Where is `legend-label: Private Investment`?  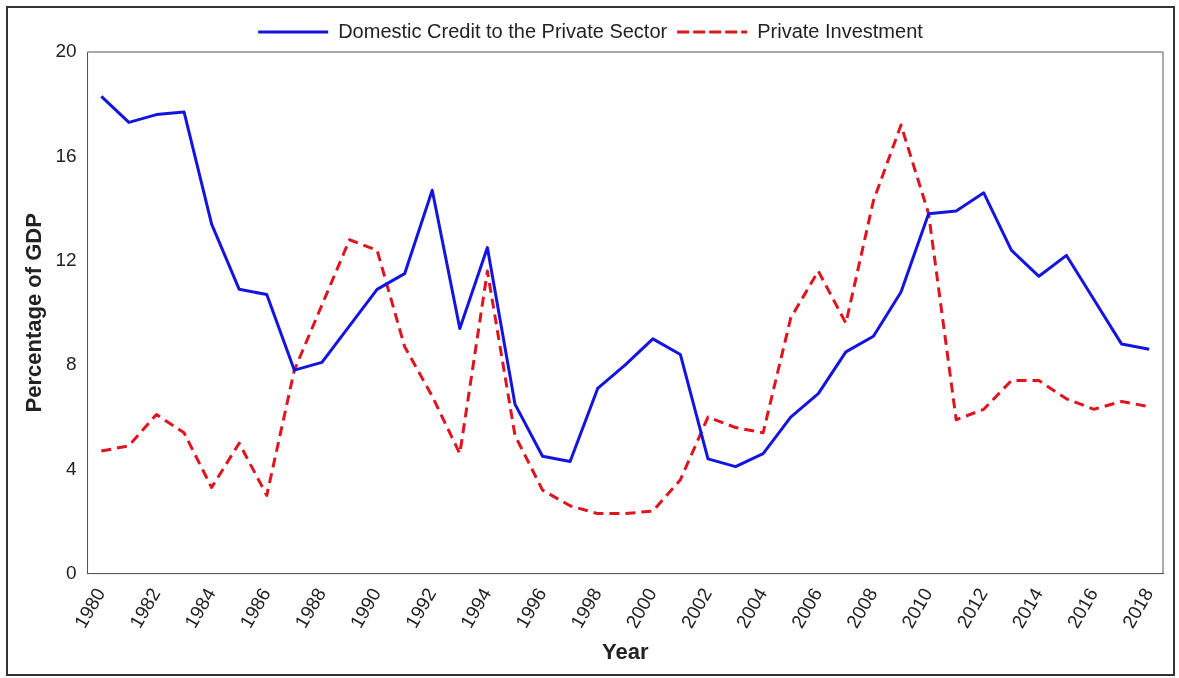 legend-label: Private Investment is located at coordinates (840, 30).